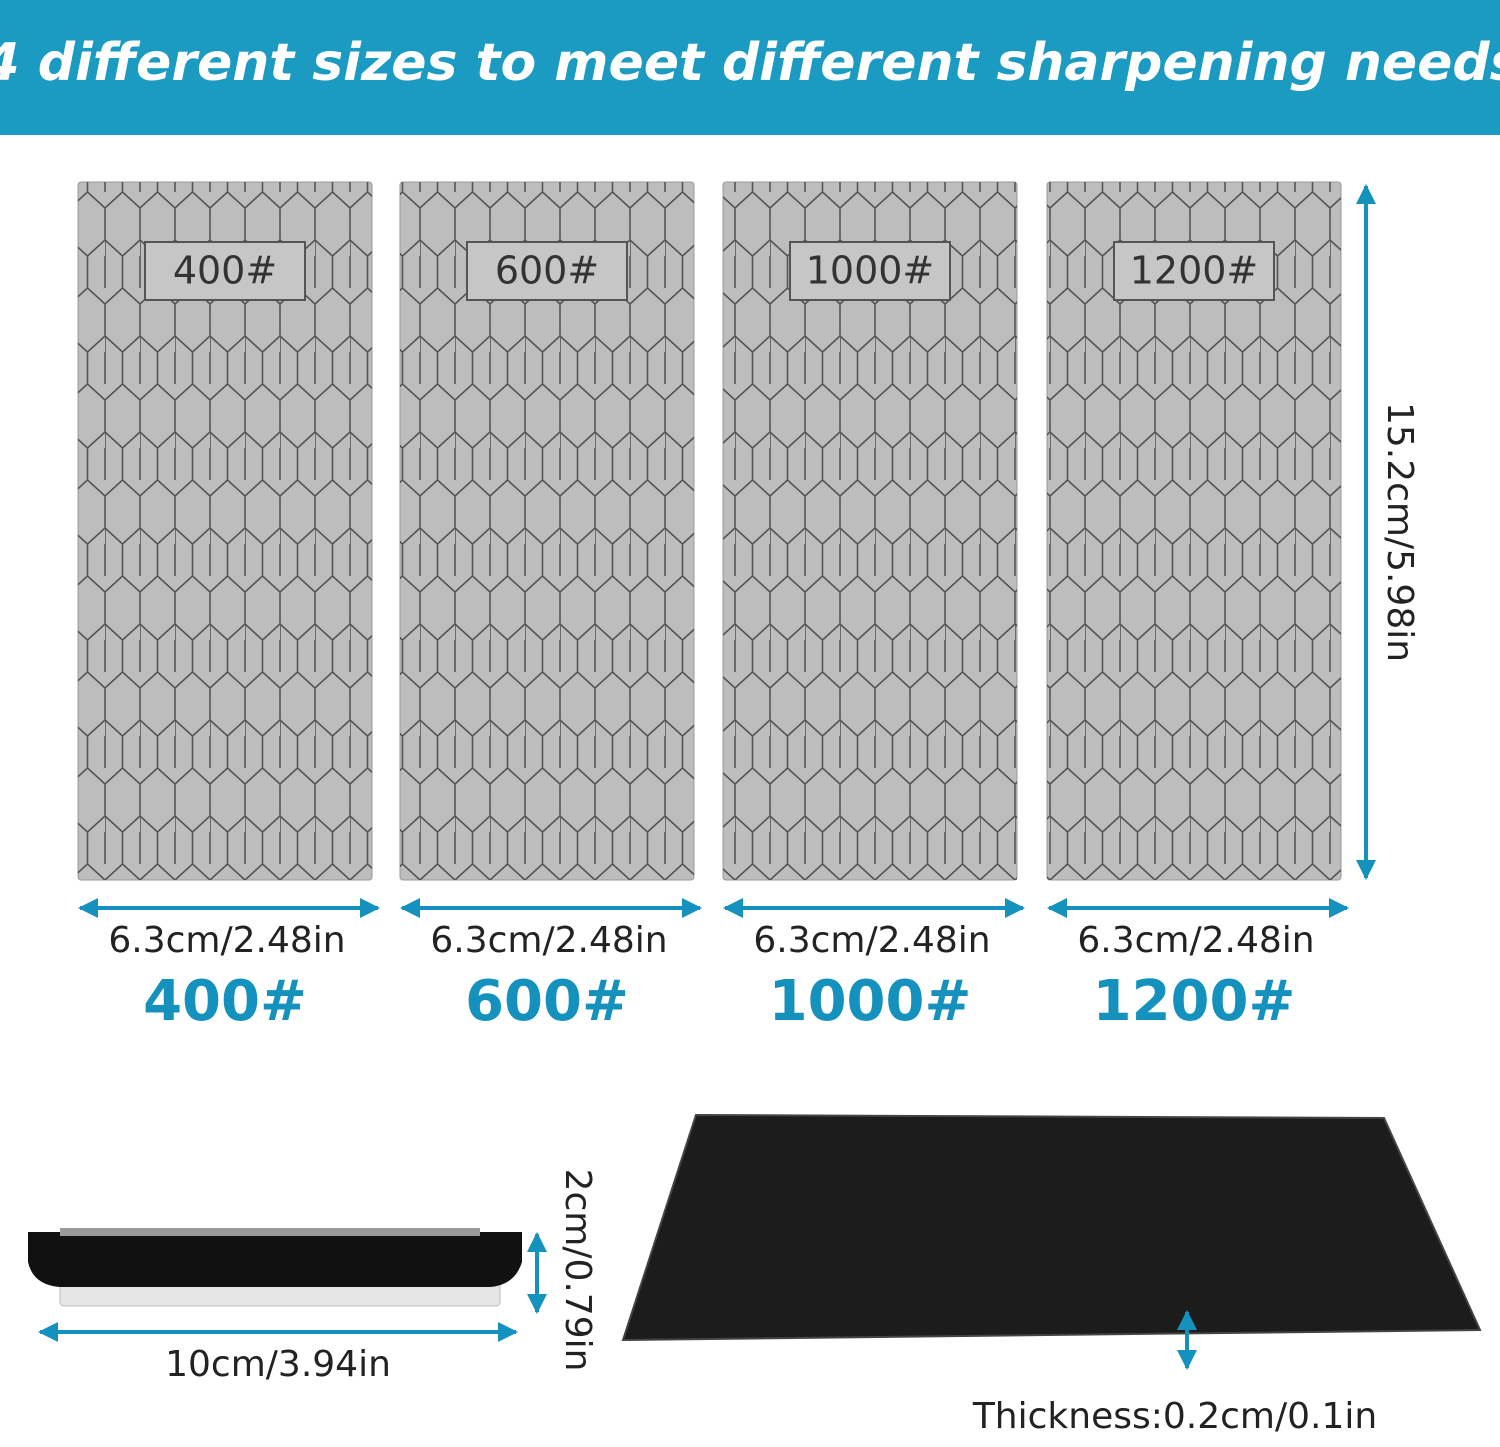 This screenshot has height=1447, width=1500. Describe the element at coordinates (1194, 1001) in the screenshot. I see `grit-label: 1200#` at that location.